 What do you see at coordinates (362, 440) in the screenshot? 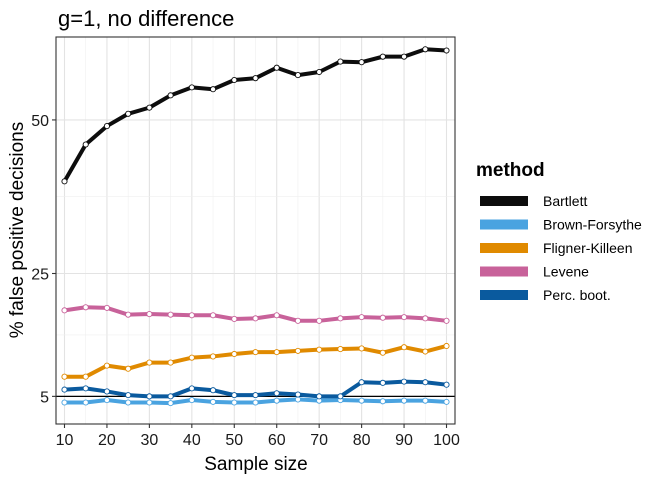
I see `x-tick-label: 80` at bounding box center [362, 440].